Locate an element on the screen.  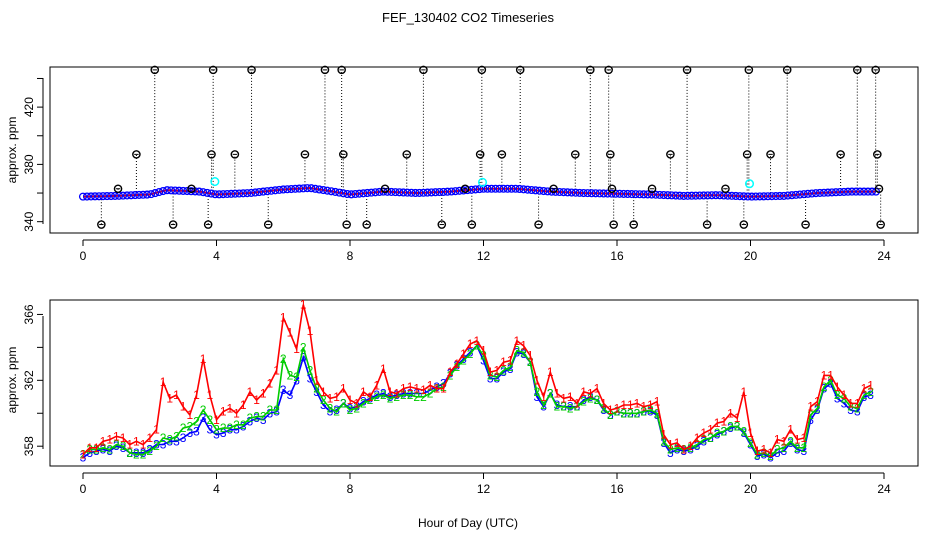
bottom-x-tick-label: 16 is located at coordinates (617, 489).